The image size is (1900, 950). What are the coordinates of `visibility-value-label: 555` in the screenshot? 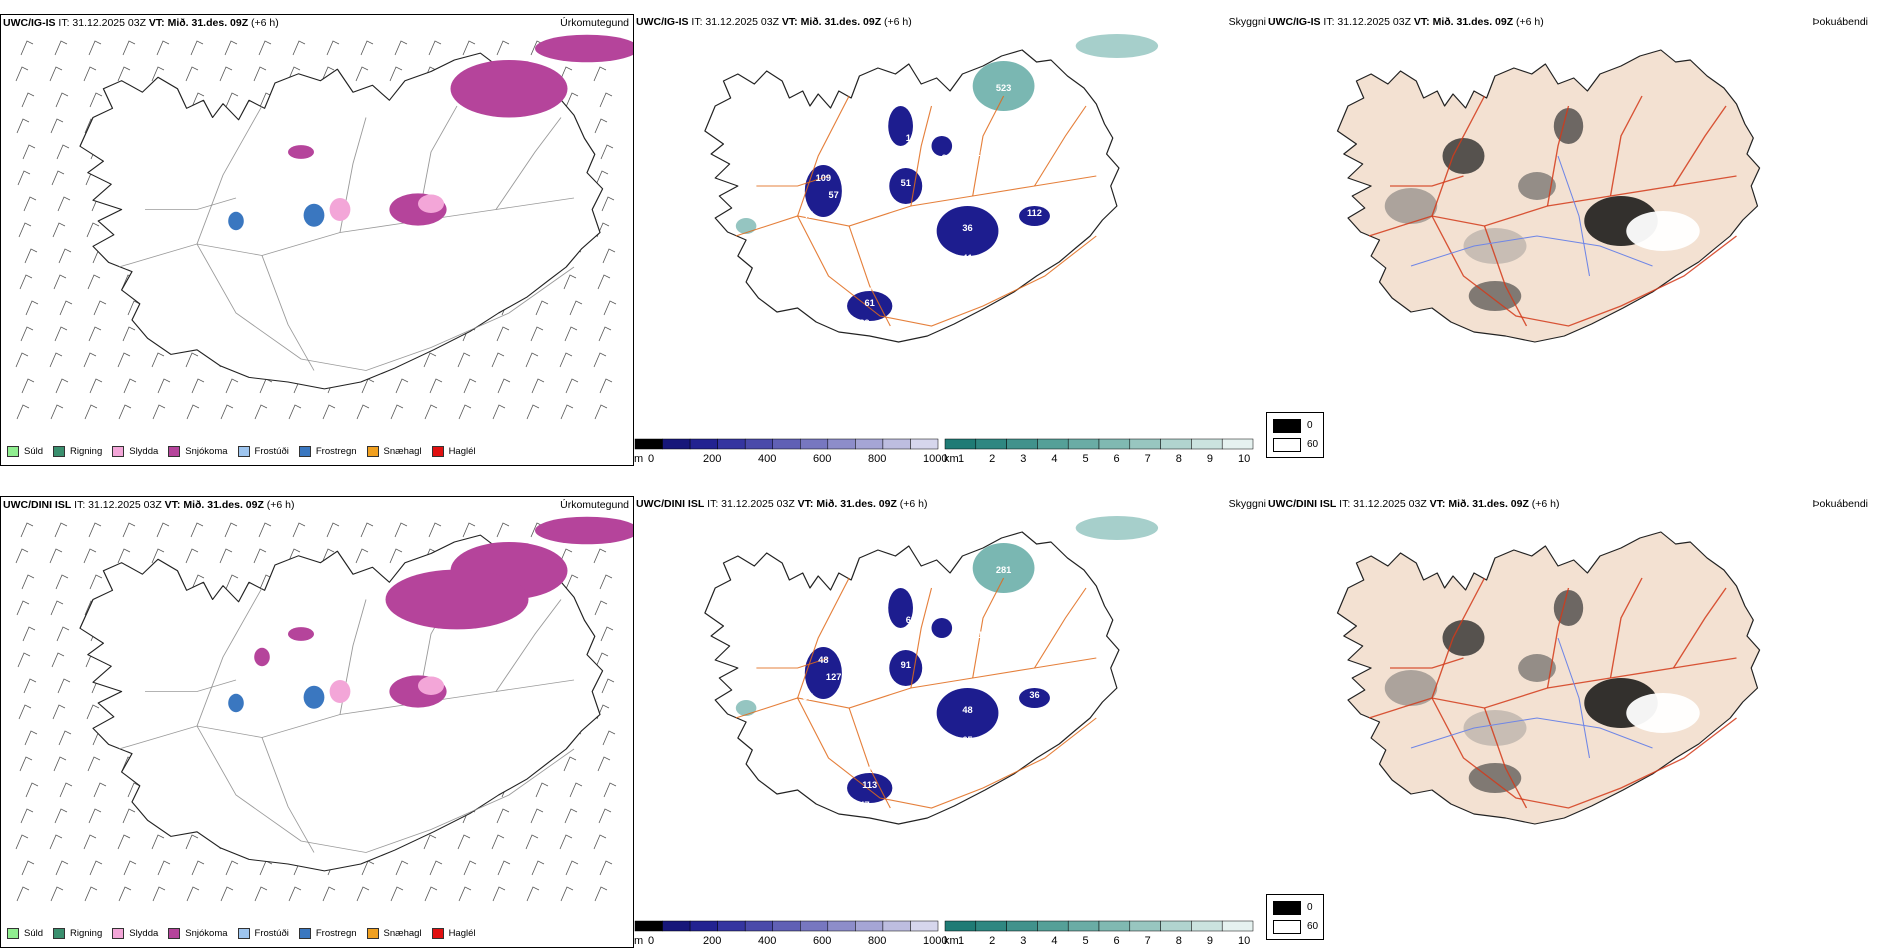 It's located at (1029, 605).